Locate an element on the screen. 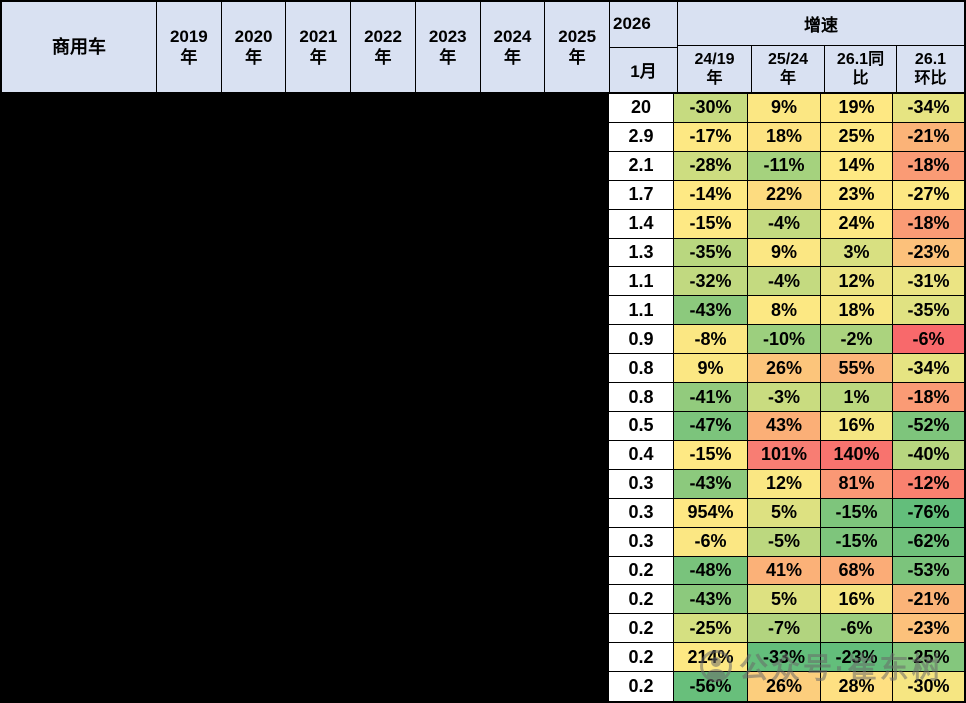  growth-value-cell: -11% is located at coordinates (784, 166).